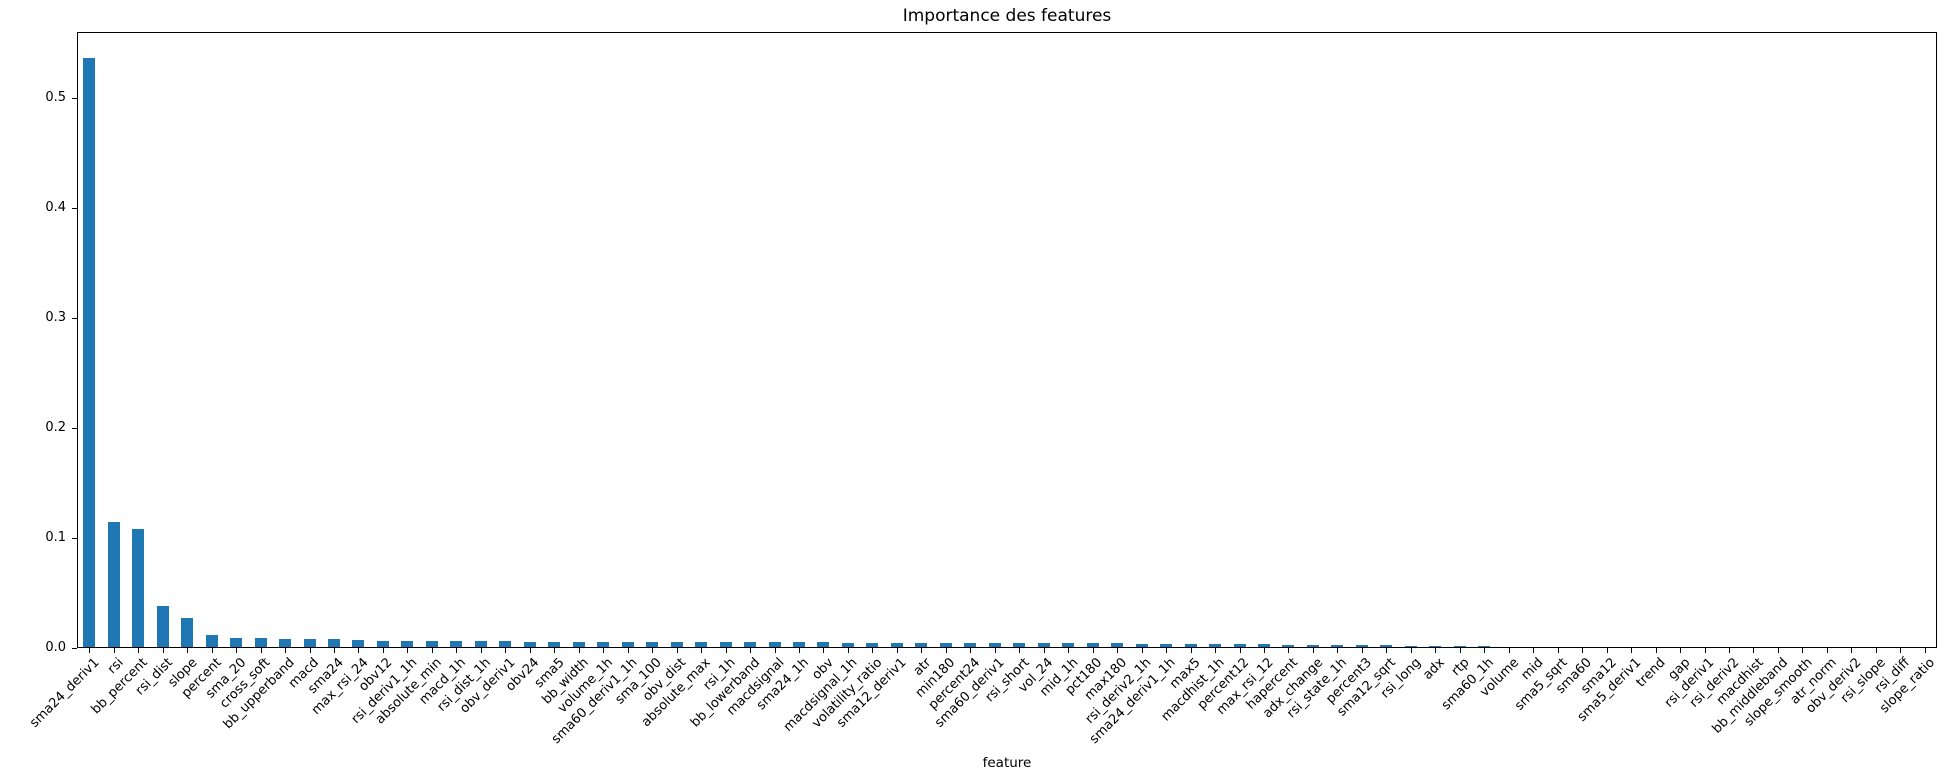 This screenshot has height=784, width=1946. I want to click on bar-sma24_deriv1_1h, so click(1166, 645).